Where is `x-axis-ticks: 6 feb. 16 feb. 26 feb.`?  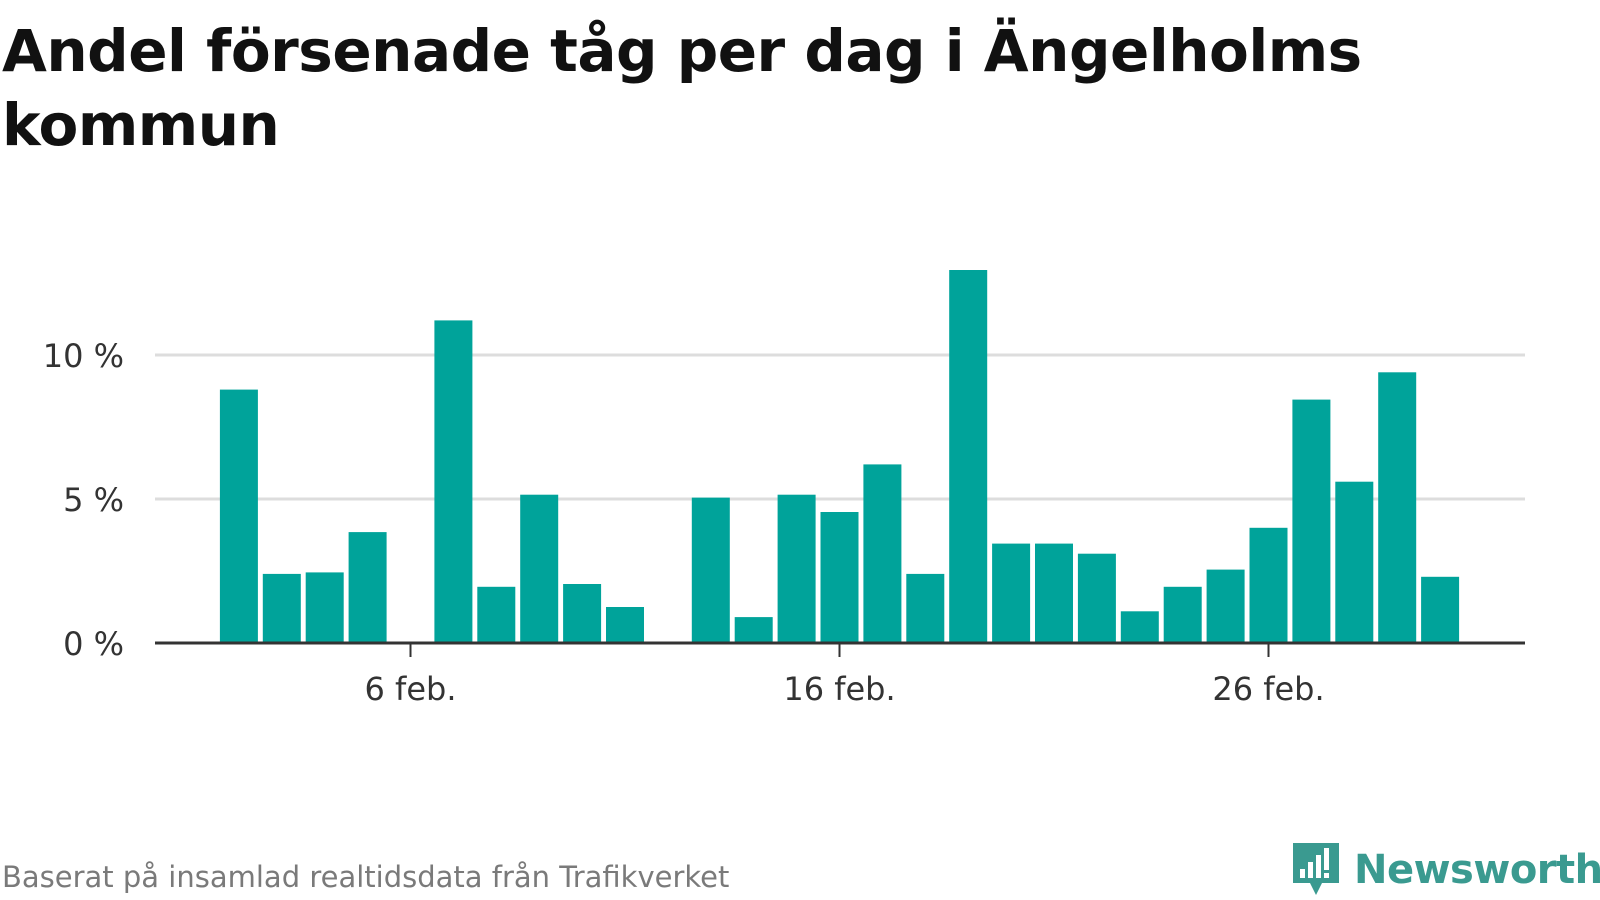 x-axis-ticks: 6 feb. 16 feb. 26 feb. is located at coordinates (845, 675).